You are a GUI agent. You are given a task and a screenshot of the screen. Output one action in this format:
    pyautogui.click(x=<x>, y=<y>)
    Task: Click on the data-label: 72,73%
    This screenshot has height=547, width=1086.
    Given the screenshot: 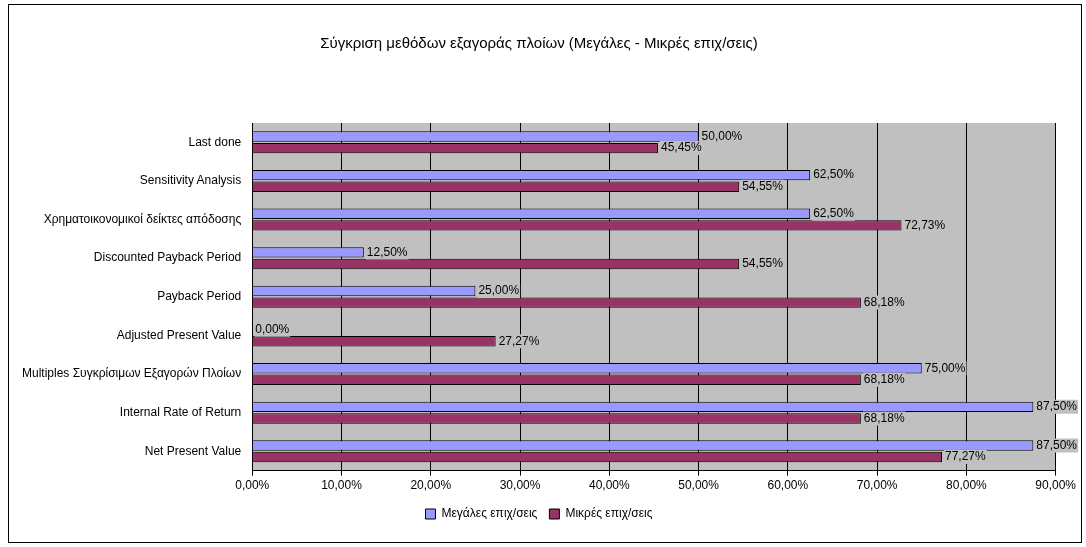 What is the action you would take?
    pyautogui.click(x=925, y=224)
    